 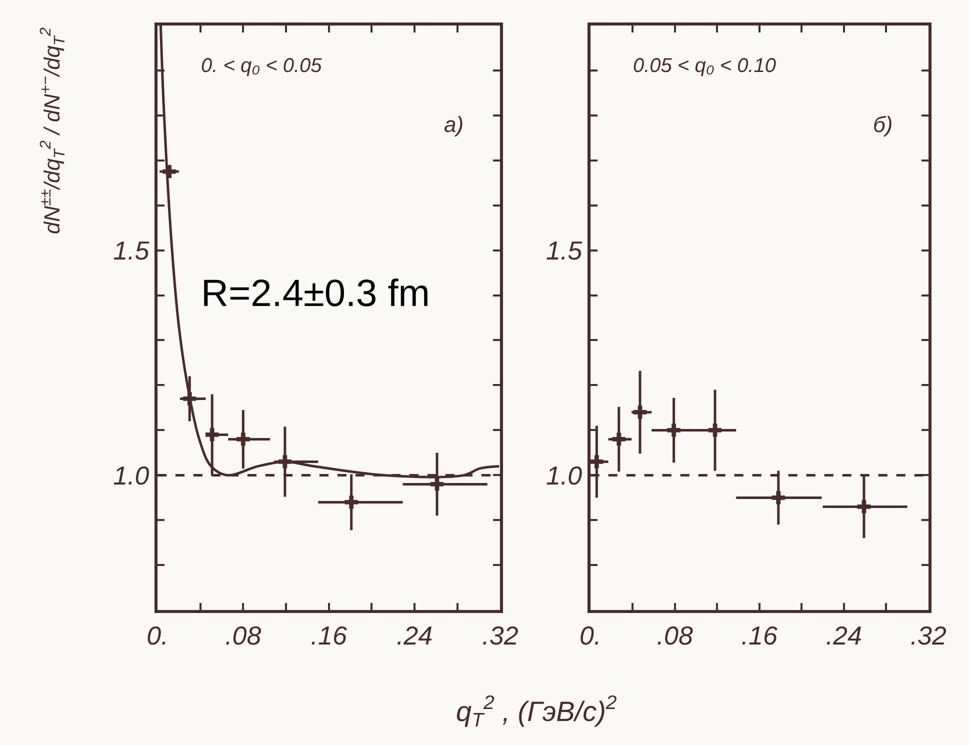 I want to click on x-axis-title: q$_{T}$$^{2}$ , (ГэВ/с)$^{2}$, so click(x=536, y=712).